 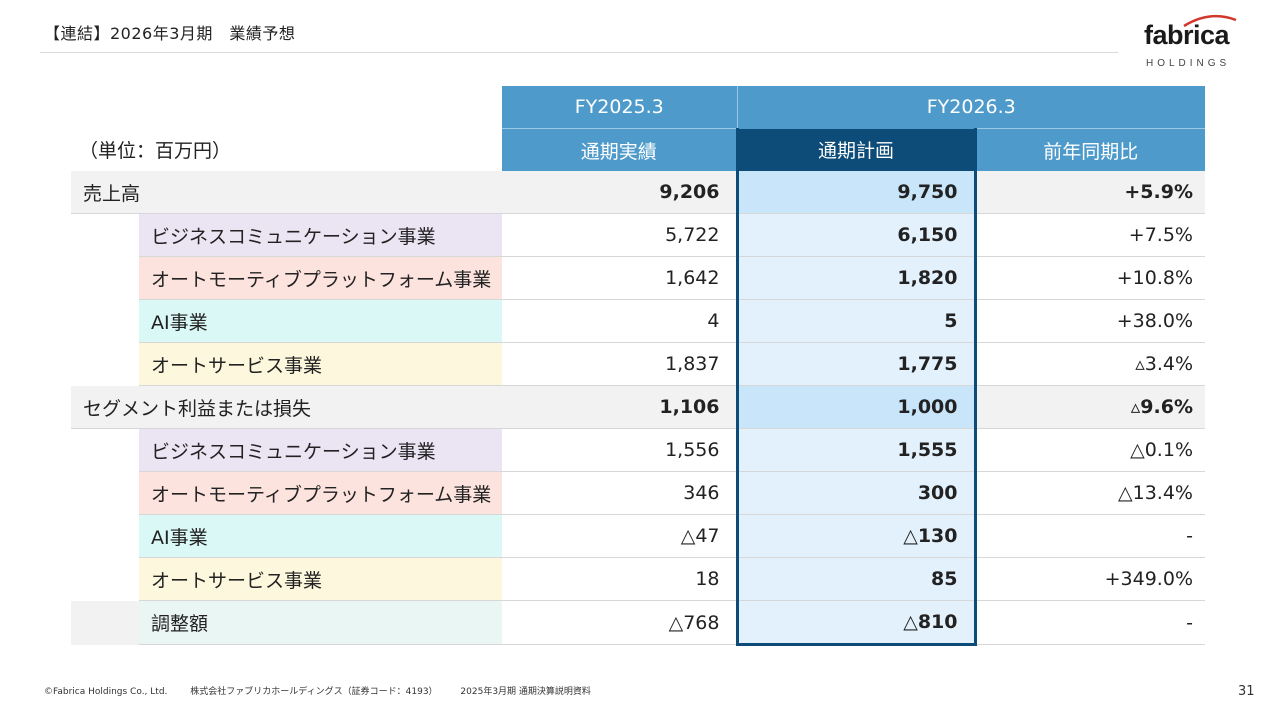 What do you see at coordinates (856, 278) in the screenshot?
I see `plan-value: 1,820` at bounding box center [856, 278].